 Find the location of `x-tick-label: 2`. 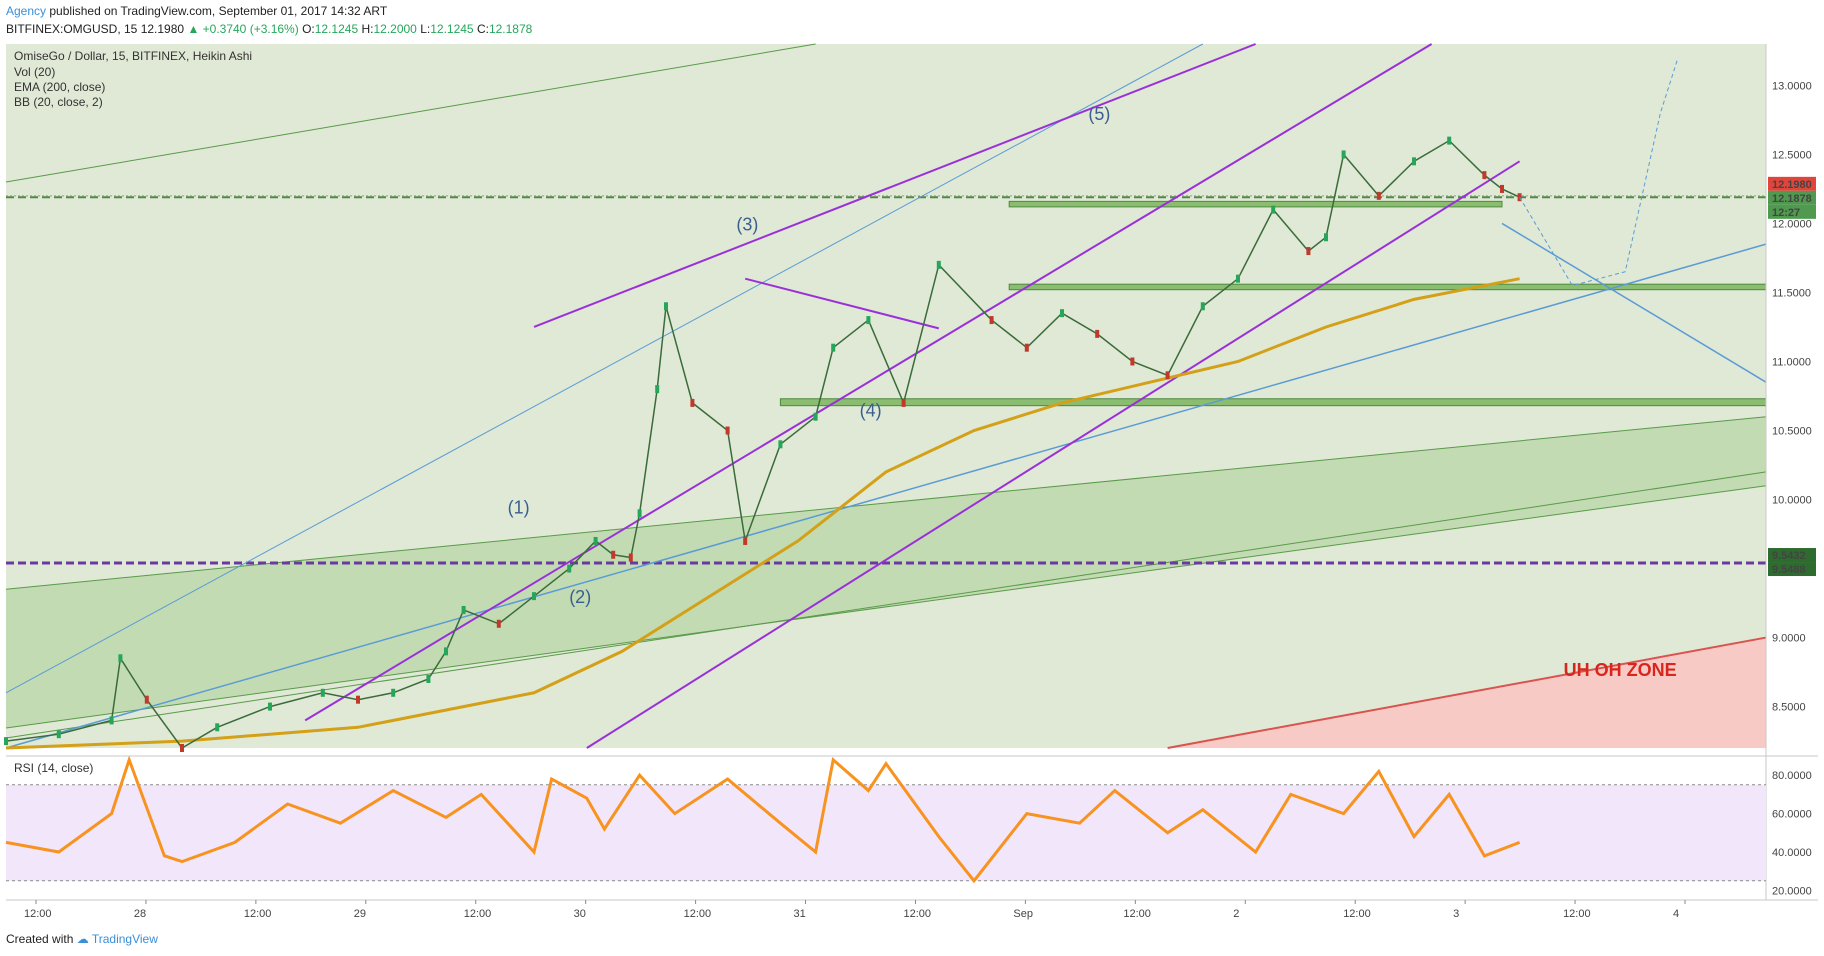

x-tick-label: 2 is located at coordinates (1236, 914).